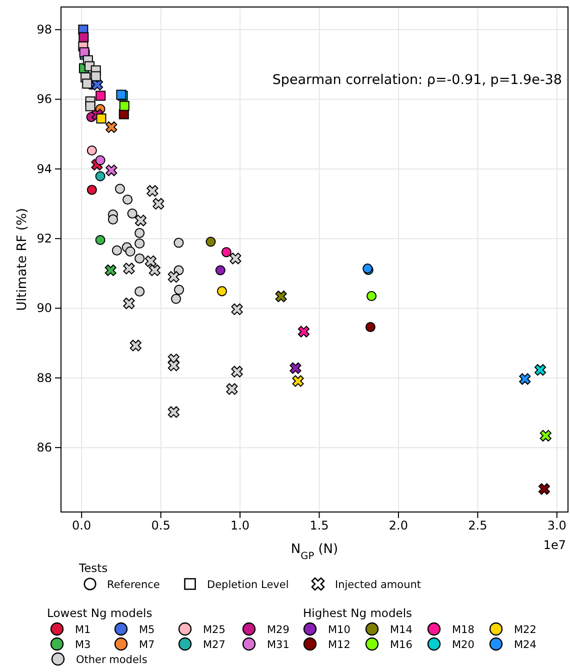 This screenshot has width=570, height=672. I want to click on text: 1e7, so click(554, 545).